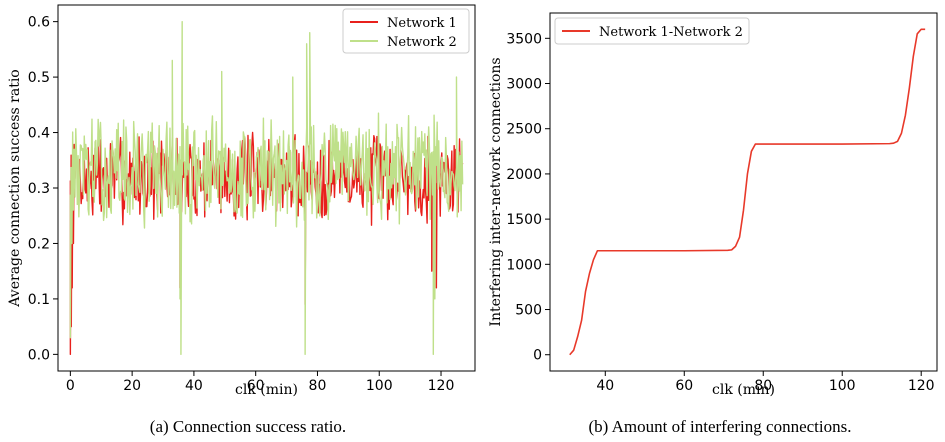  I want to click on legend-label: Network 1-Network 2, so click(671, 32).